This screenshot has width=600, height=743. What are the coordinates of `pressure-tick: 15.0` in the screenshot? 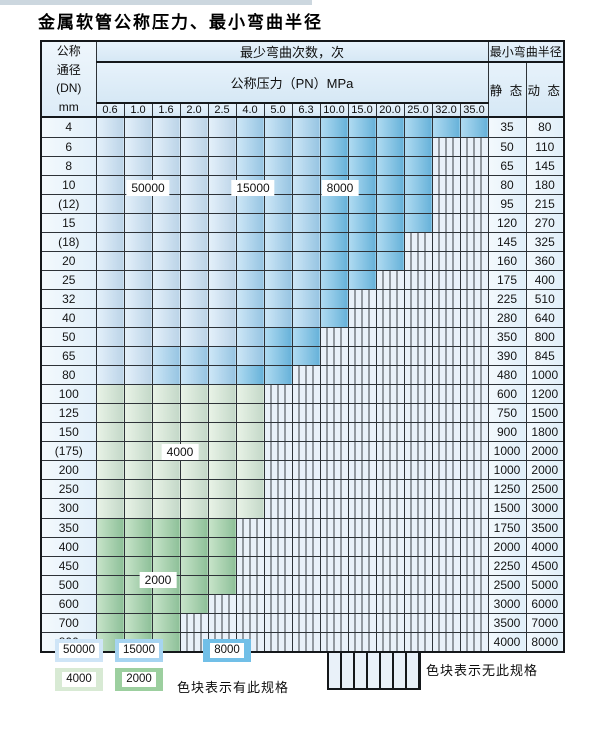 It's located at (362, 110).